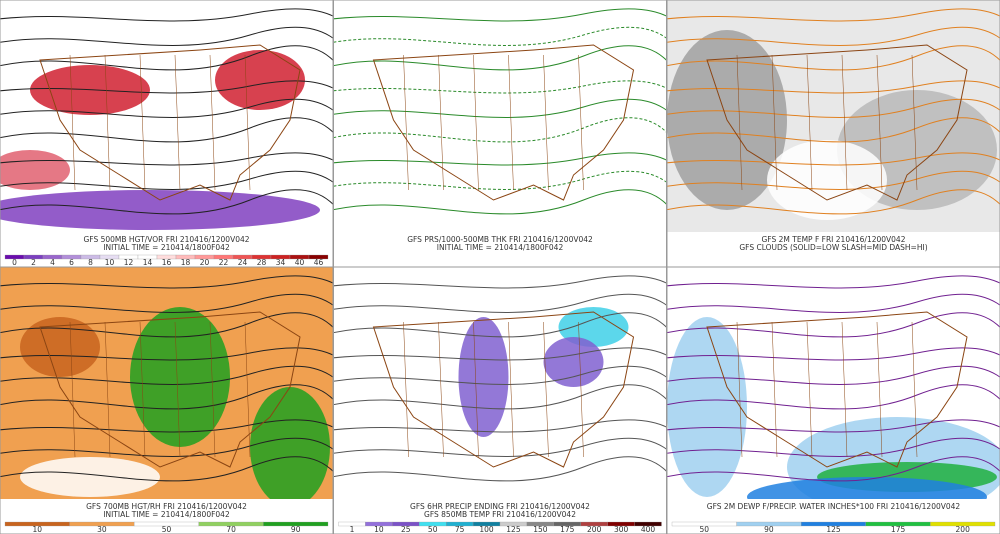 The height and width of the screenshot is (534, 1000). Describe the element at coordinates (594, 529) in the screenshot. I see `scale-label: 200` at that location.